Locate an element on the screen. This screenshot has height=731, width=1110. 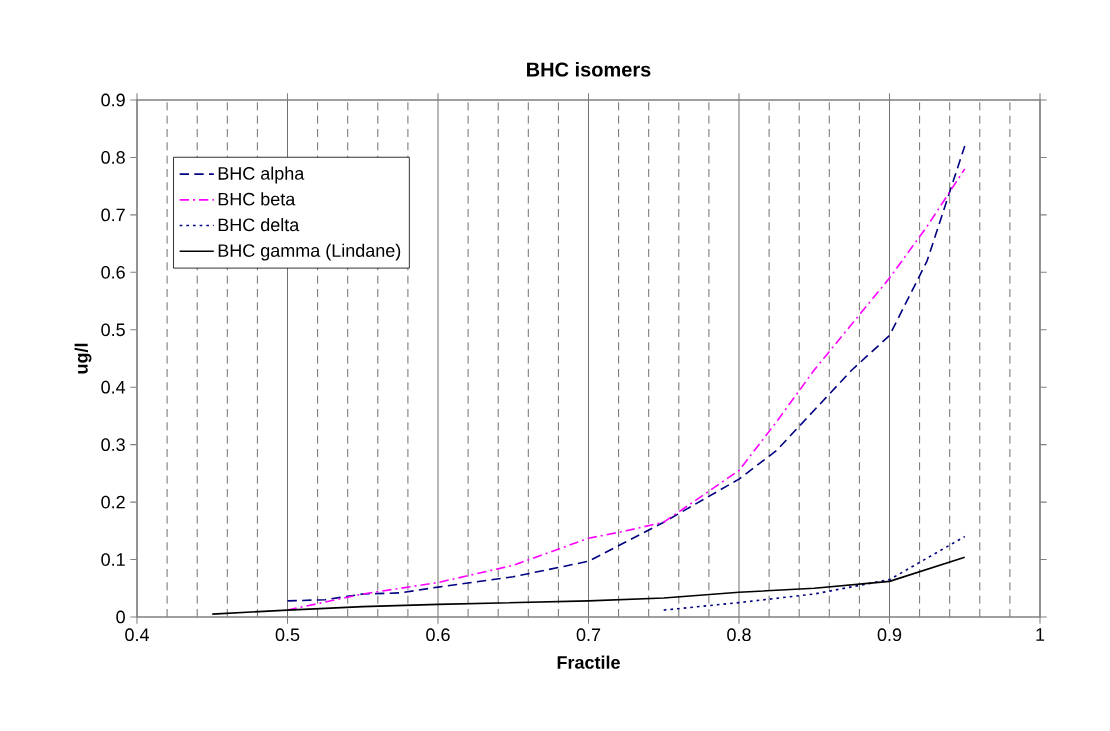
legend-label: BHC beta is located at coordinates (257, 199).